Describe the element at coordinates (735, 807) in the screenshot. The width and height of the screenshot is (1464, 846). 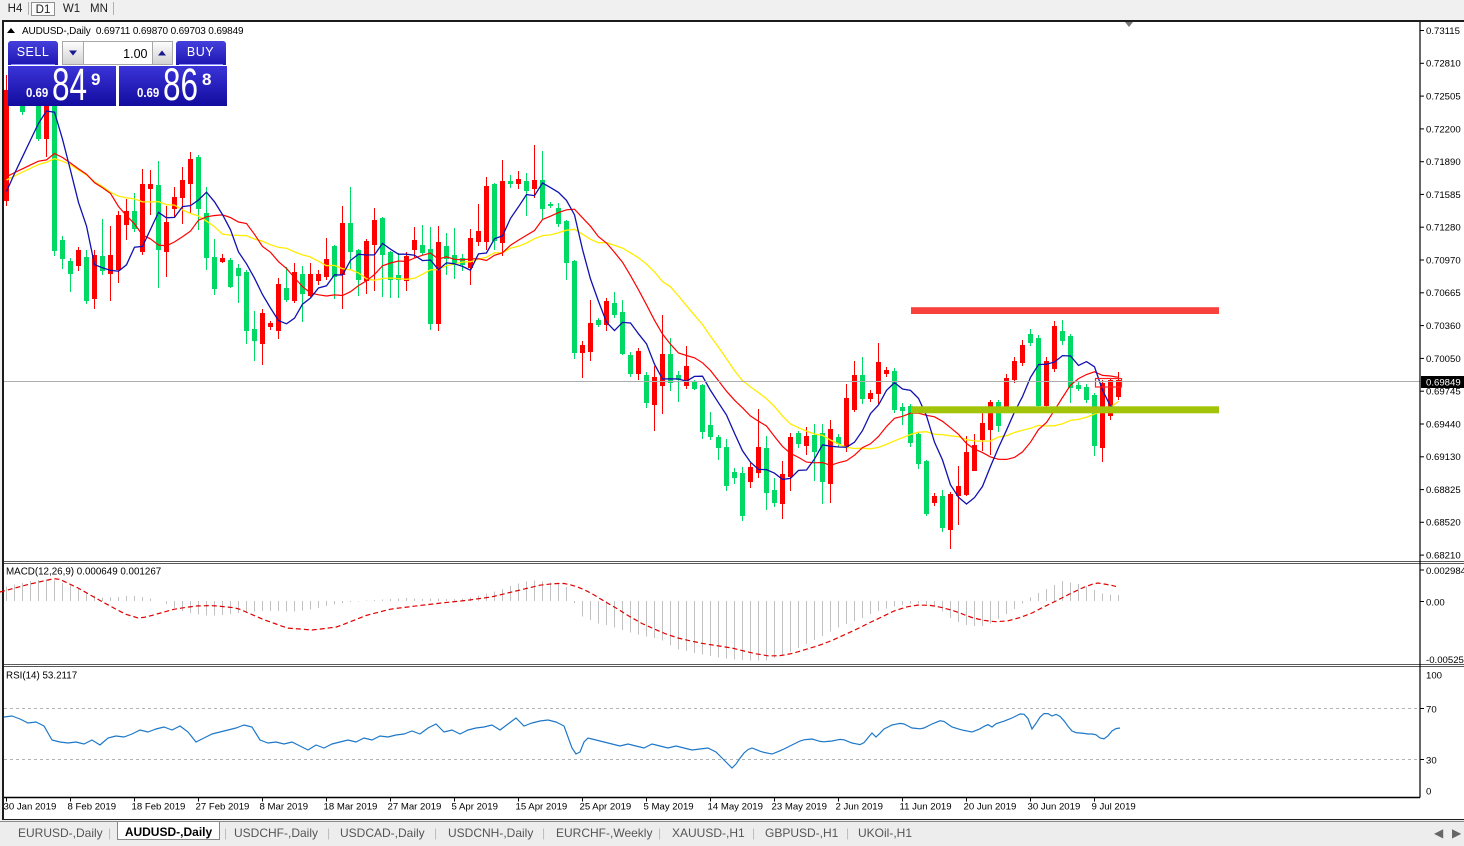
I see `svg-text: 14 May 2019` at that location.